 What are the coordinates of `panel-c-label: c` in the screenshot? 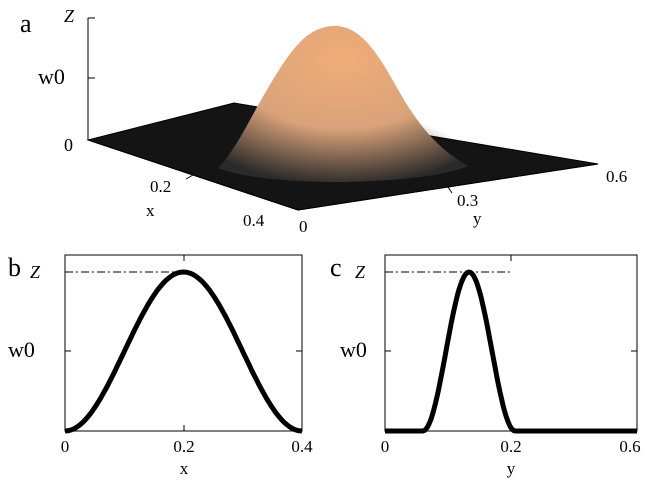 It's located at (336, 267).